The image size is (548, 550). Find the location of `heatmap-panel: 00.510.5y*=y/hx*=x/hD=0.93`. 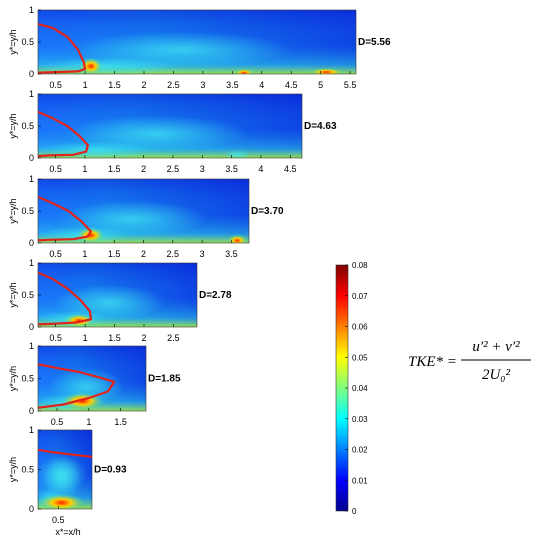

heatmap-panel: 00.510.5y*=y/hx*=x/hD=0.93 is located at coordinates (67, 481).